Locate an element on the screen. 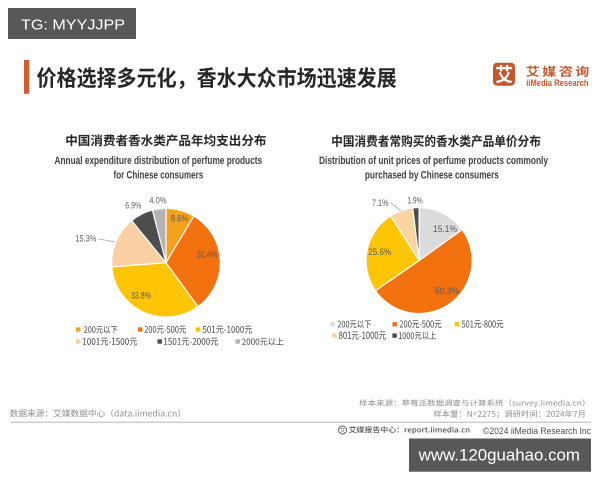  svg-text: purchased by Chinese consumers is located at coordinates (432, 175).